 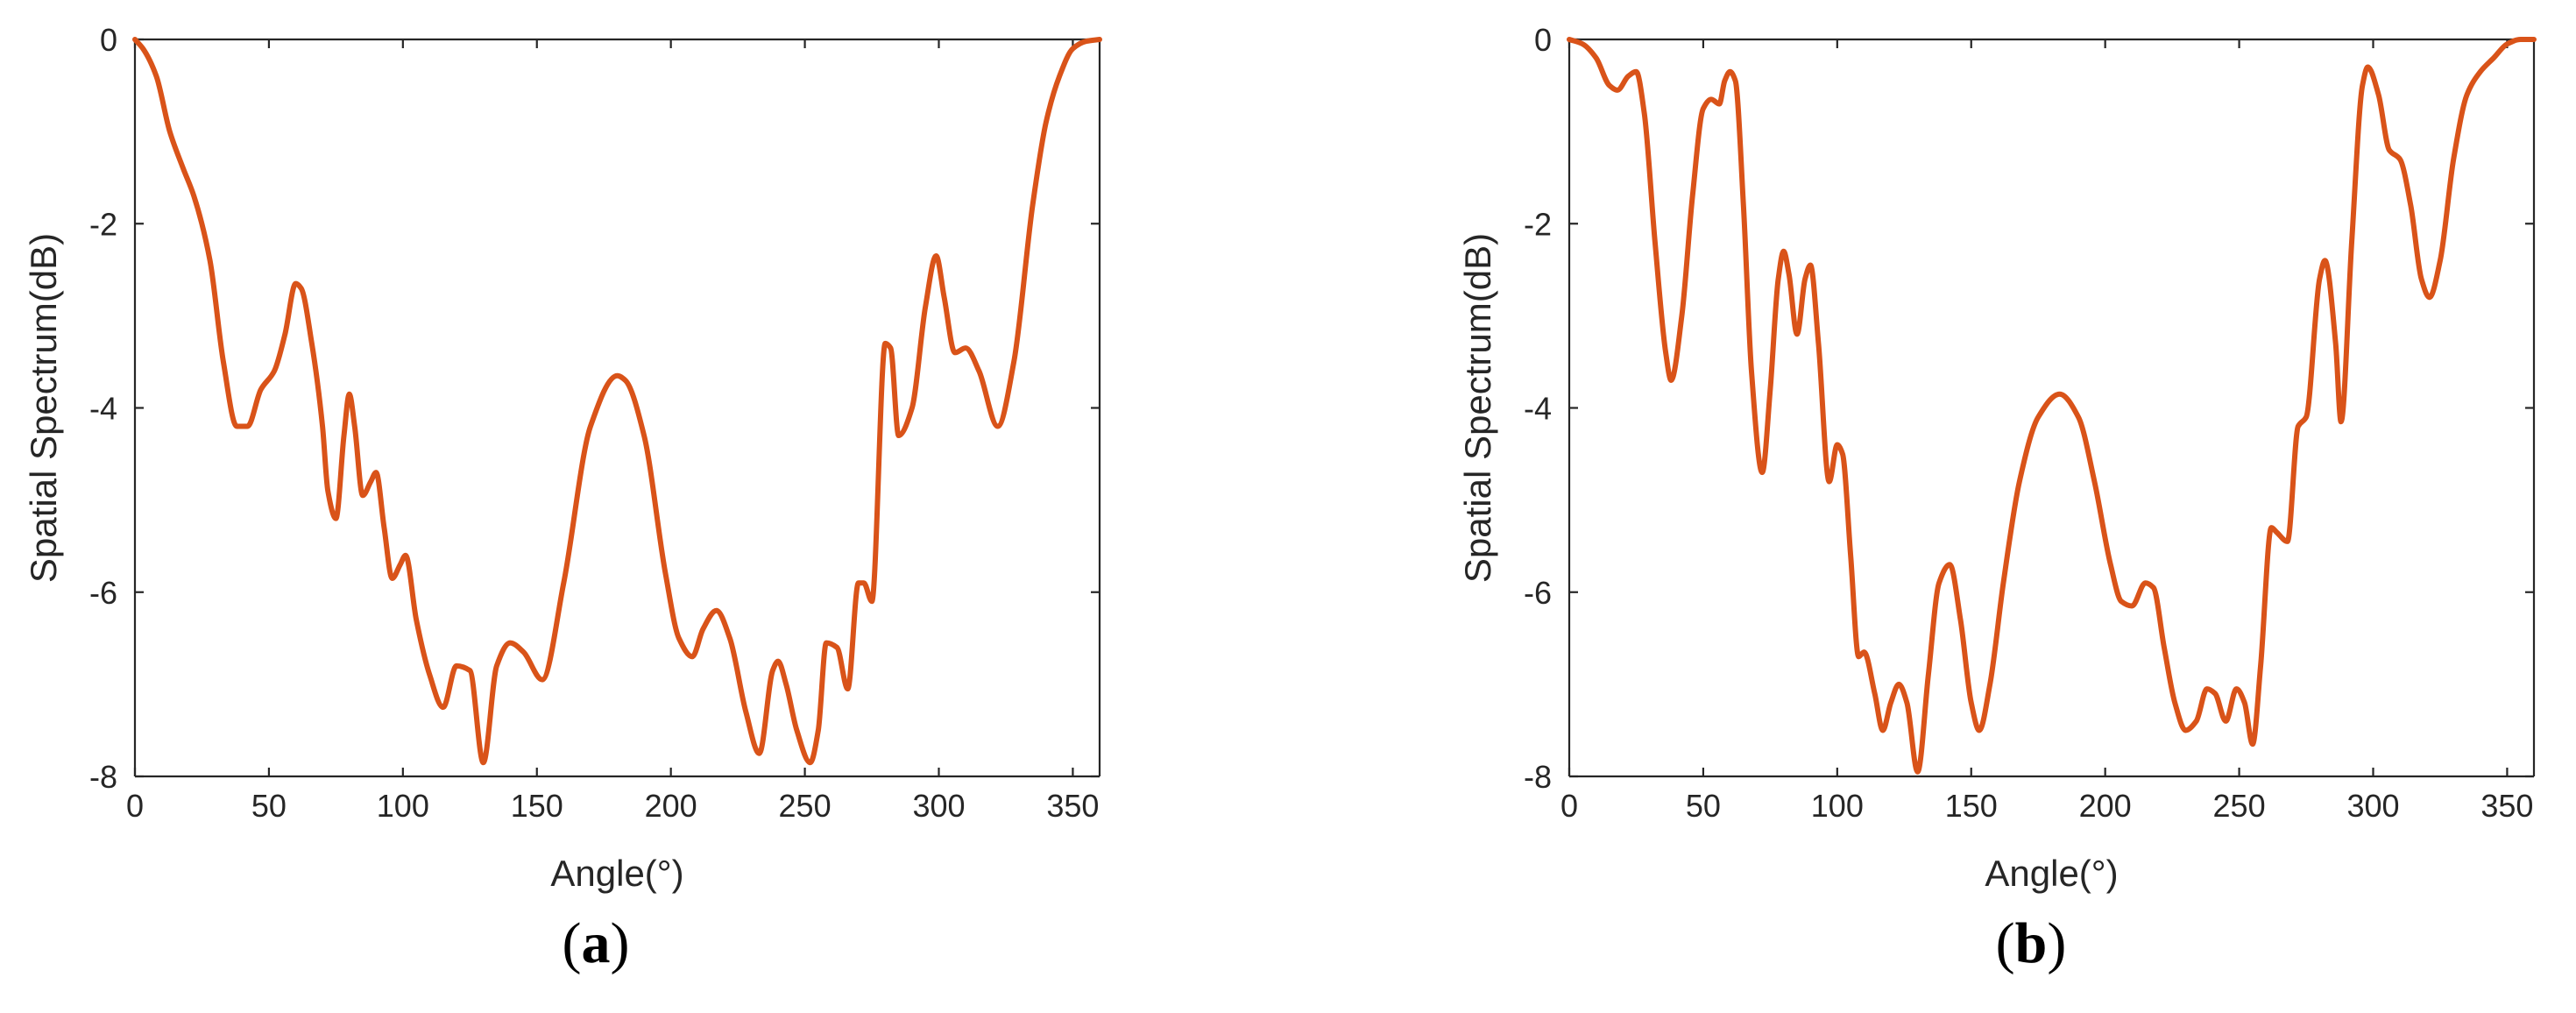 I want to click on panel-caption: (b), so click(x=2031, y=943).